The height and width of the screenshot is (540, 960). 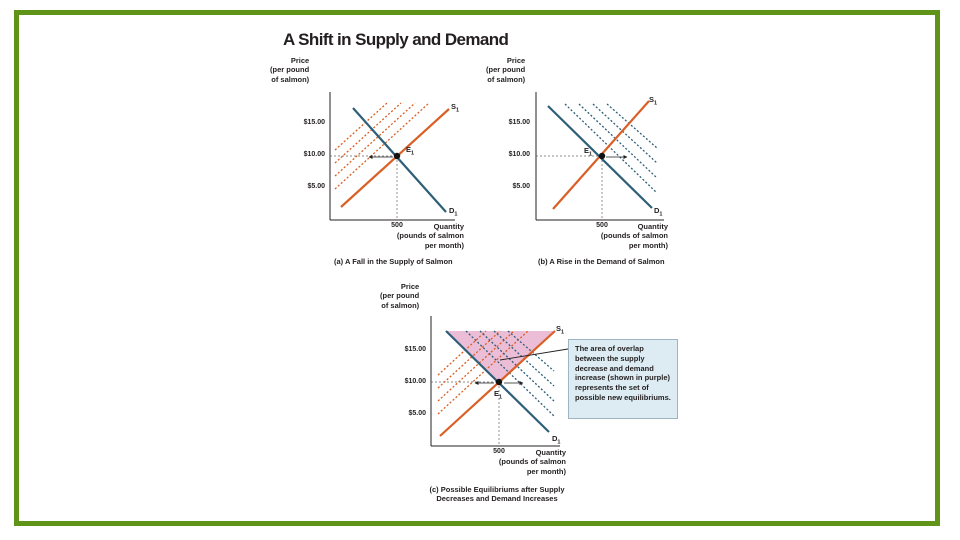 What do you see at coordinates (498, 395) in the screenshot?
I see `panel-c-equilibrium-label: E1` at bounding box center [498, 395].